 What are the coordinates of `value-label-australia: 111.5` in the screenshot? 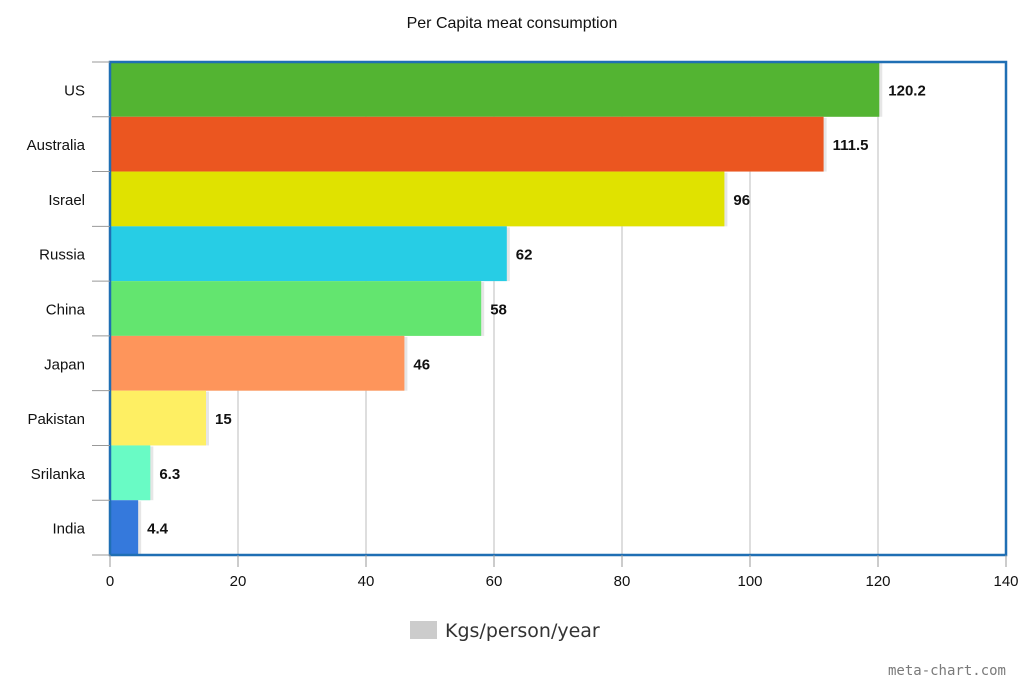 It's located at (851, 145).